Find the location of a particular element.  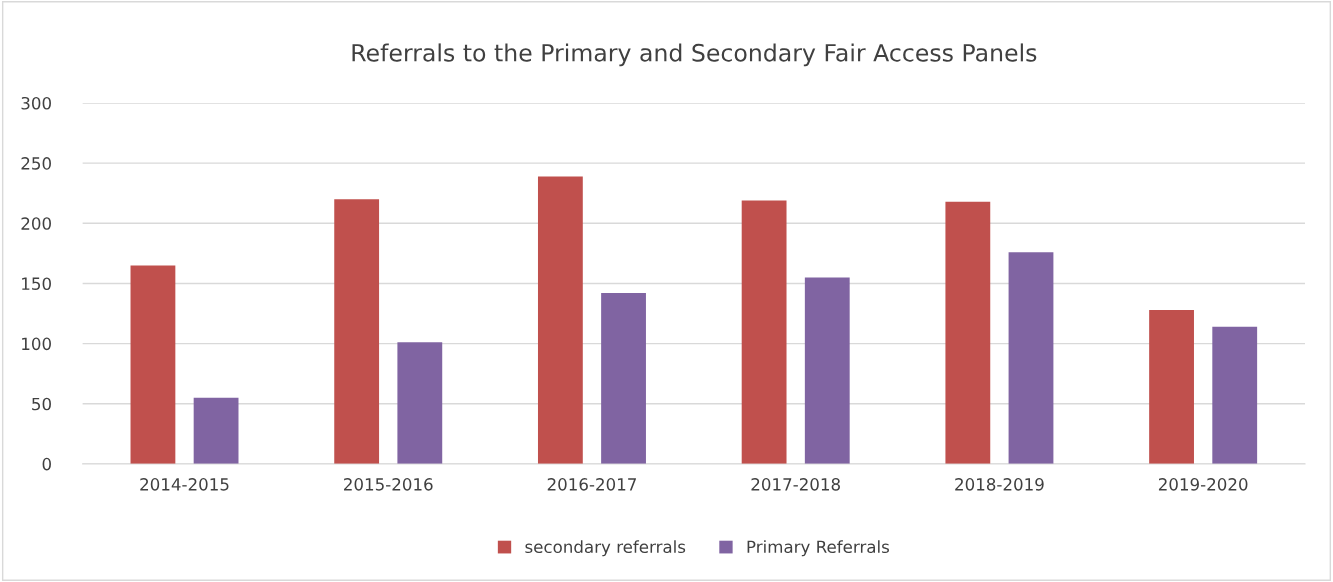

legend-label: secondary referrals is located at coordinates (605, 548).